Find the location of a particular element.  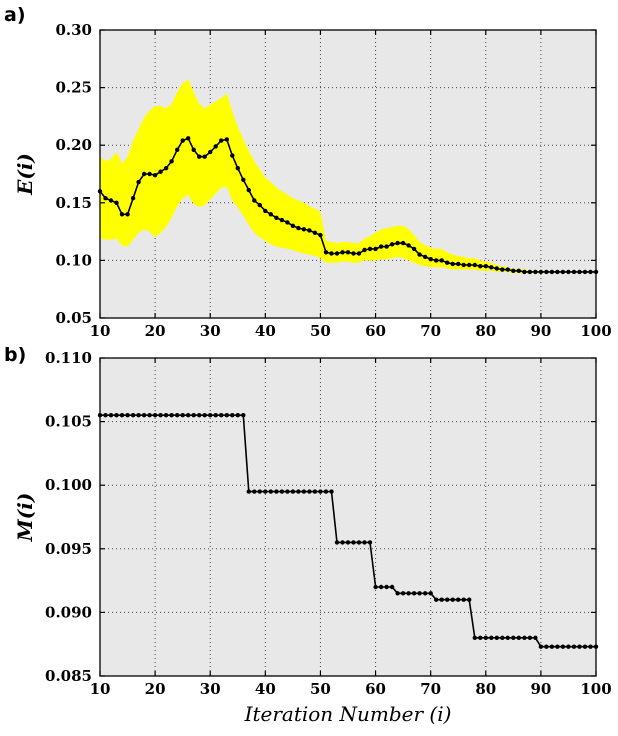

svg-text: 0.105 is located at coordinates (68, 422).